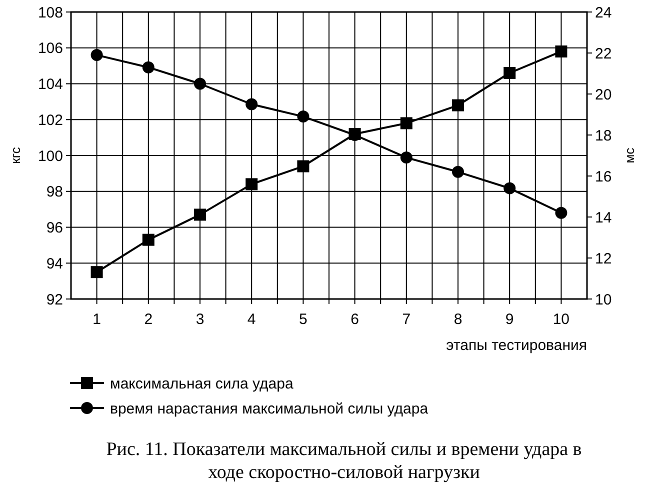 This screenshot has height=492, width=648. Describe the element at coordinates (603, 217) in the screenshot. I see `y2-tick-label: 14` at that location.